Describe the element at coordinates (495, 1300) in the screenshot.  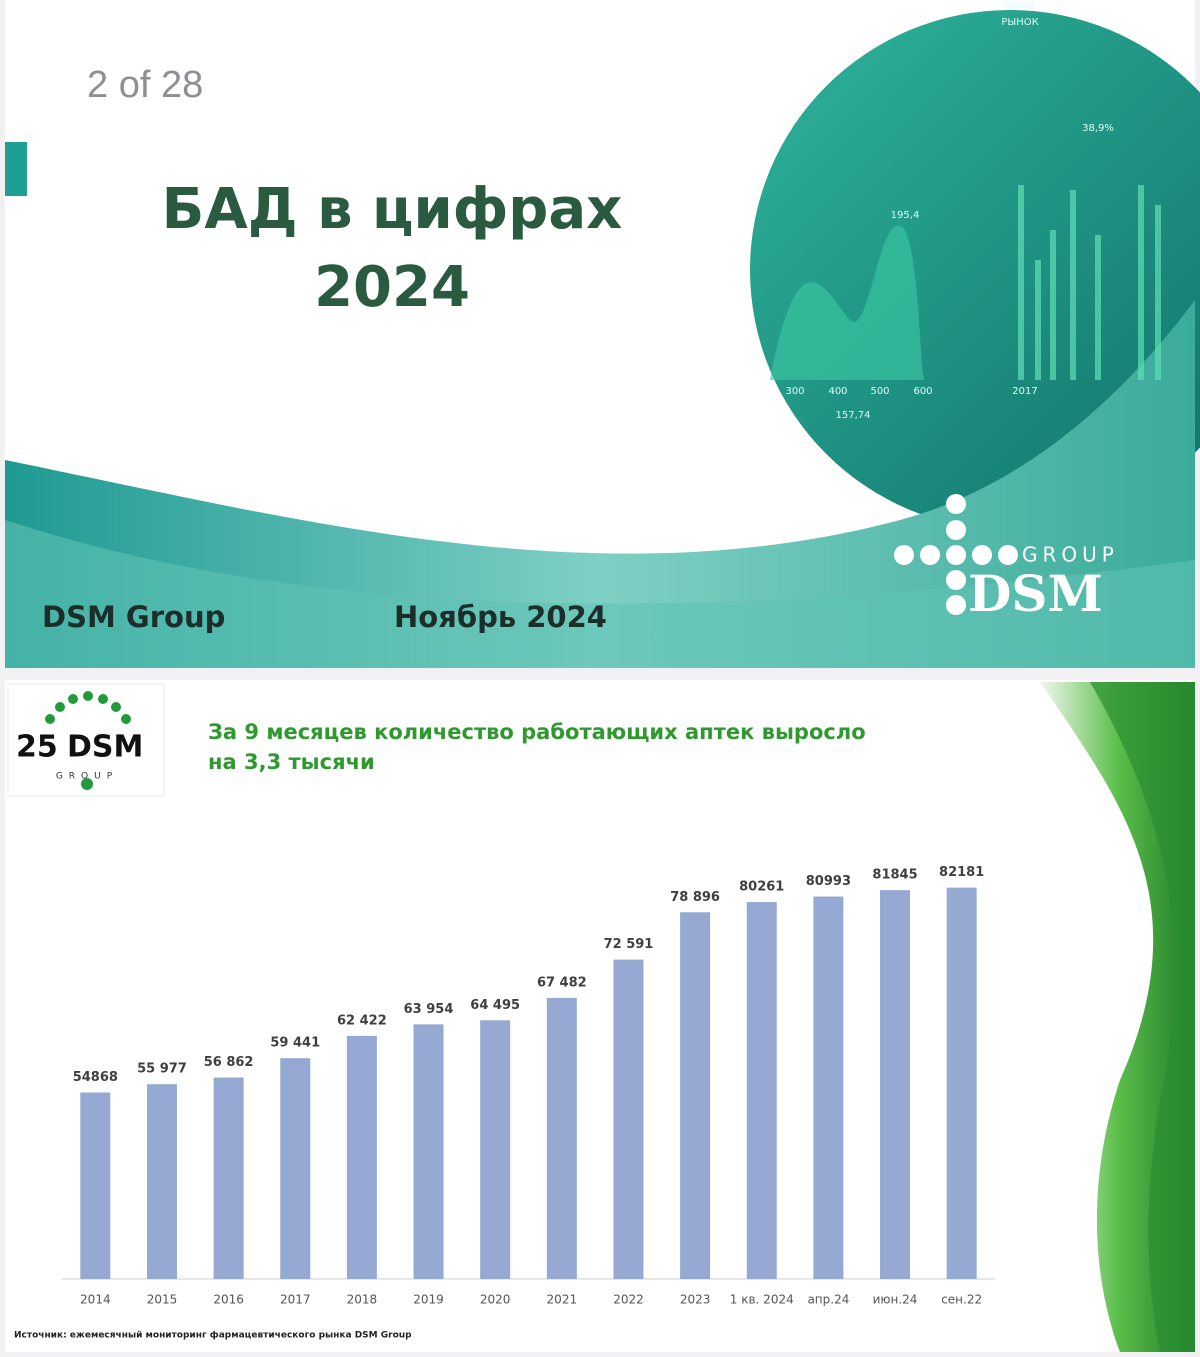
I see `x-tick-label: 2020` at that location.